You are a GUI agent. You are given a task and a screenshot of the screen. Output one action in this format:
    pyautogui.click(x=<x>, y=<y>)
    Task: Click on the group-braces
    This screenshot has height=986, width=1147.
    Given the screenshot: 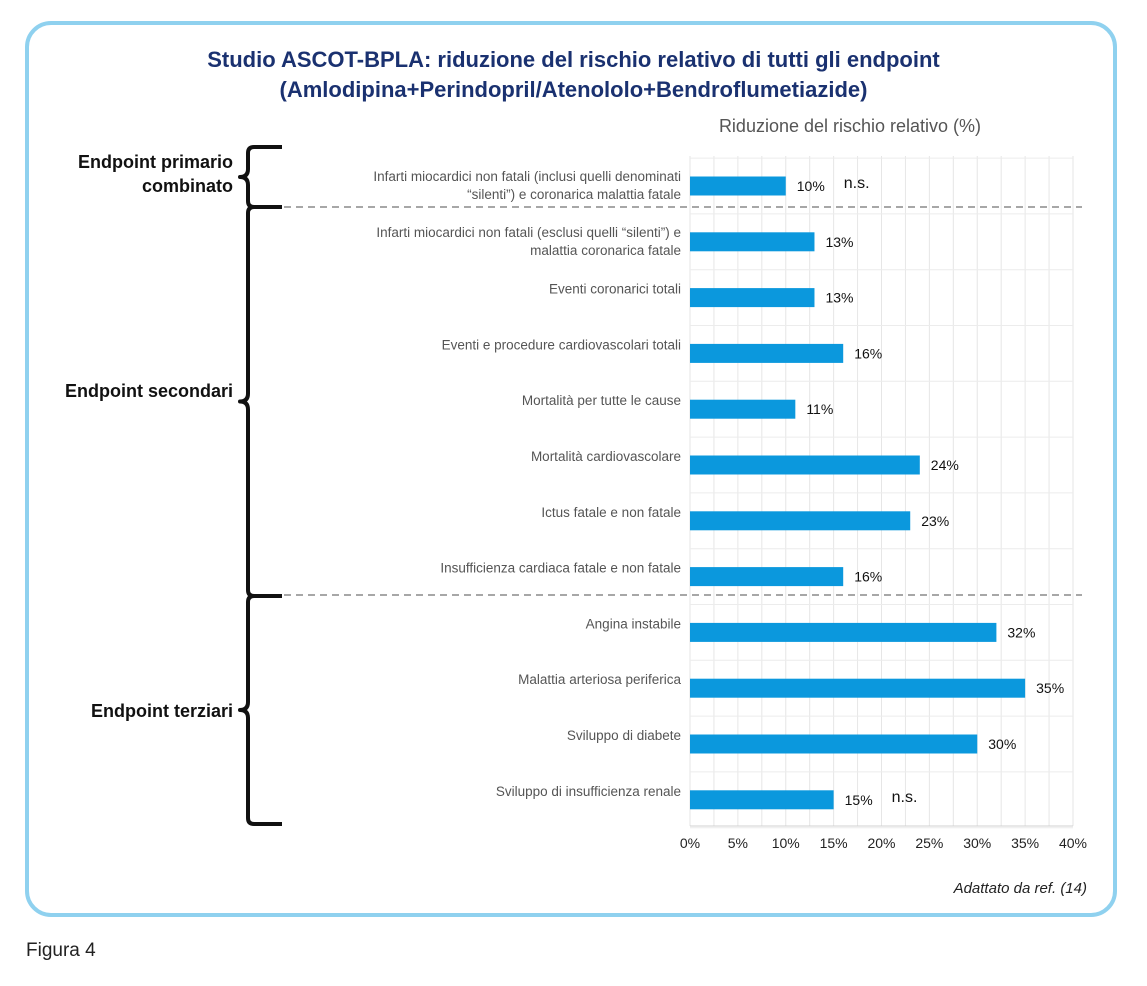 What is the action you would take?
    pyautogui.click(x=260, y=485)
    